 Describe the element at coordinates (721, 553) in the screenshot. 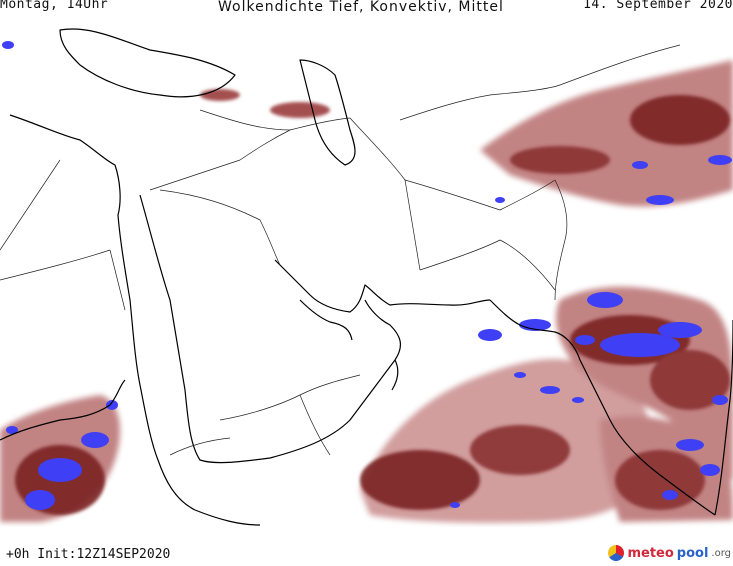

I see `logo-text-suffix: .org` at that location.